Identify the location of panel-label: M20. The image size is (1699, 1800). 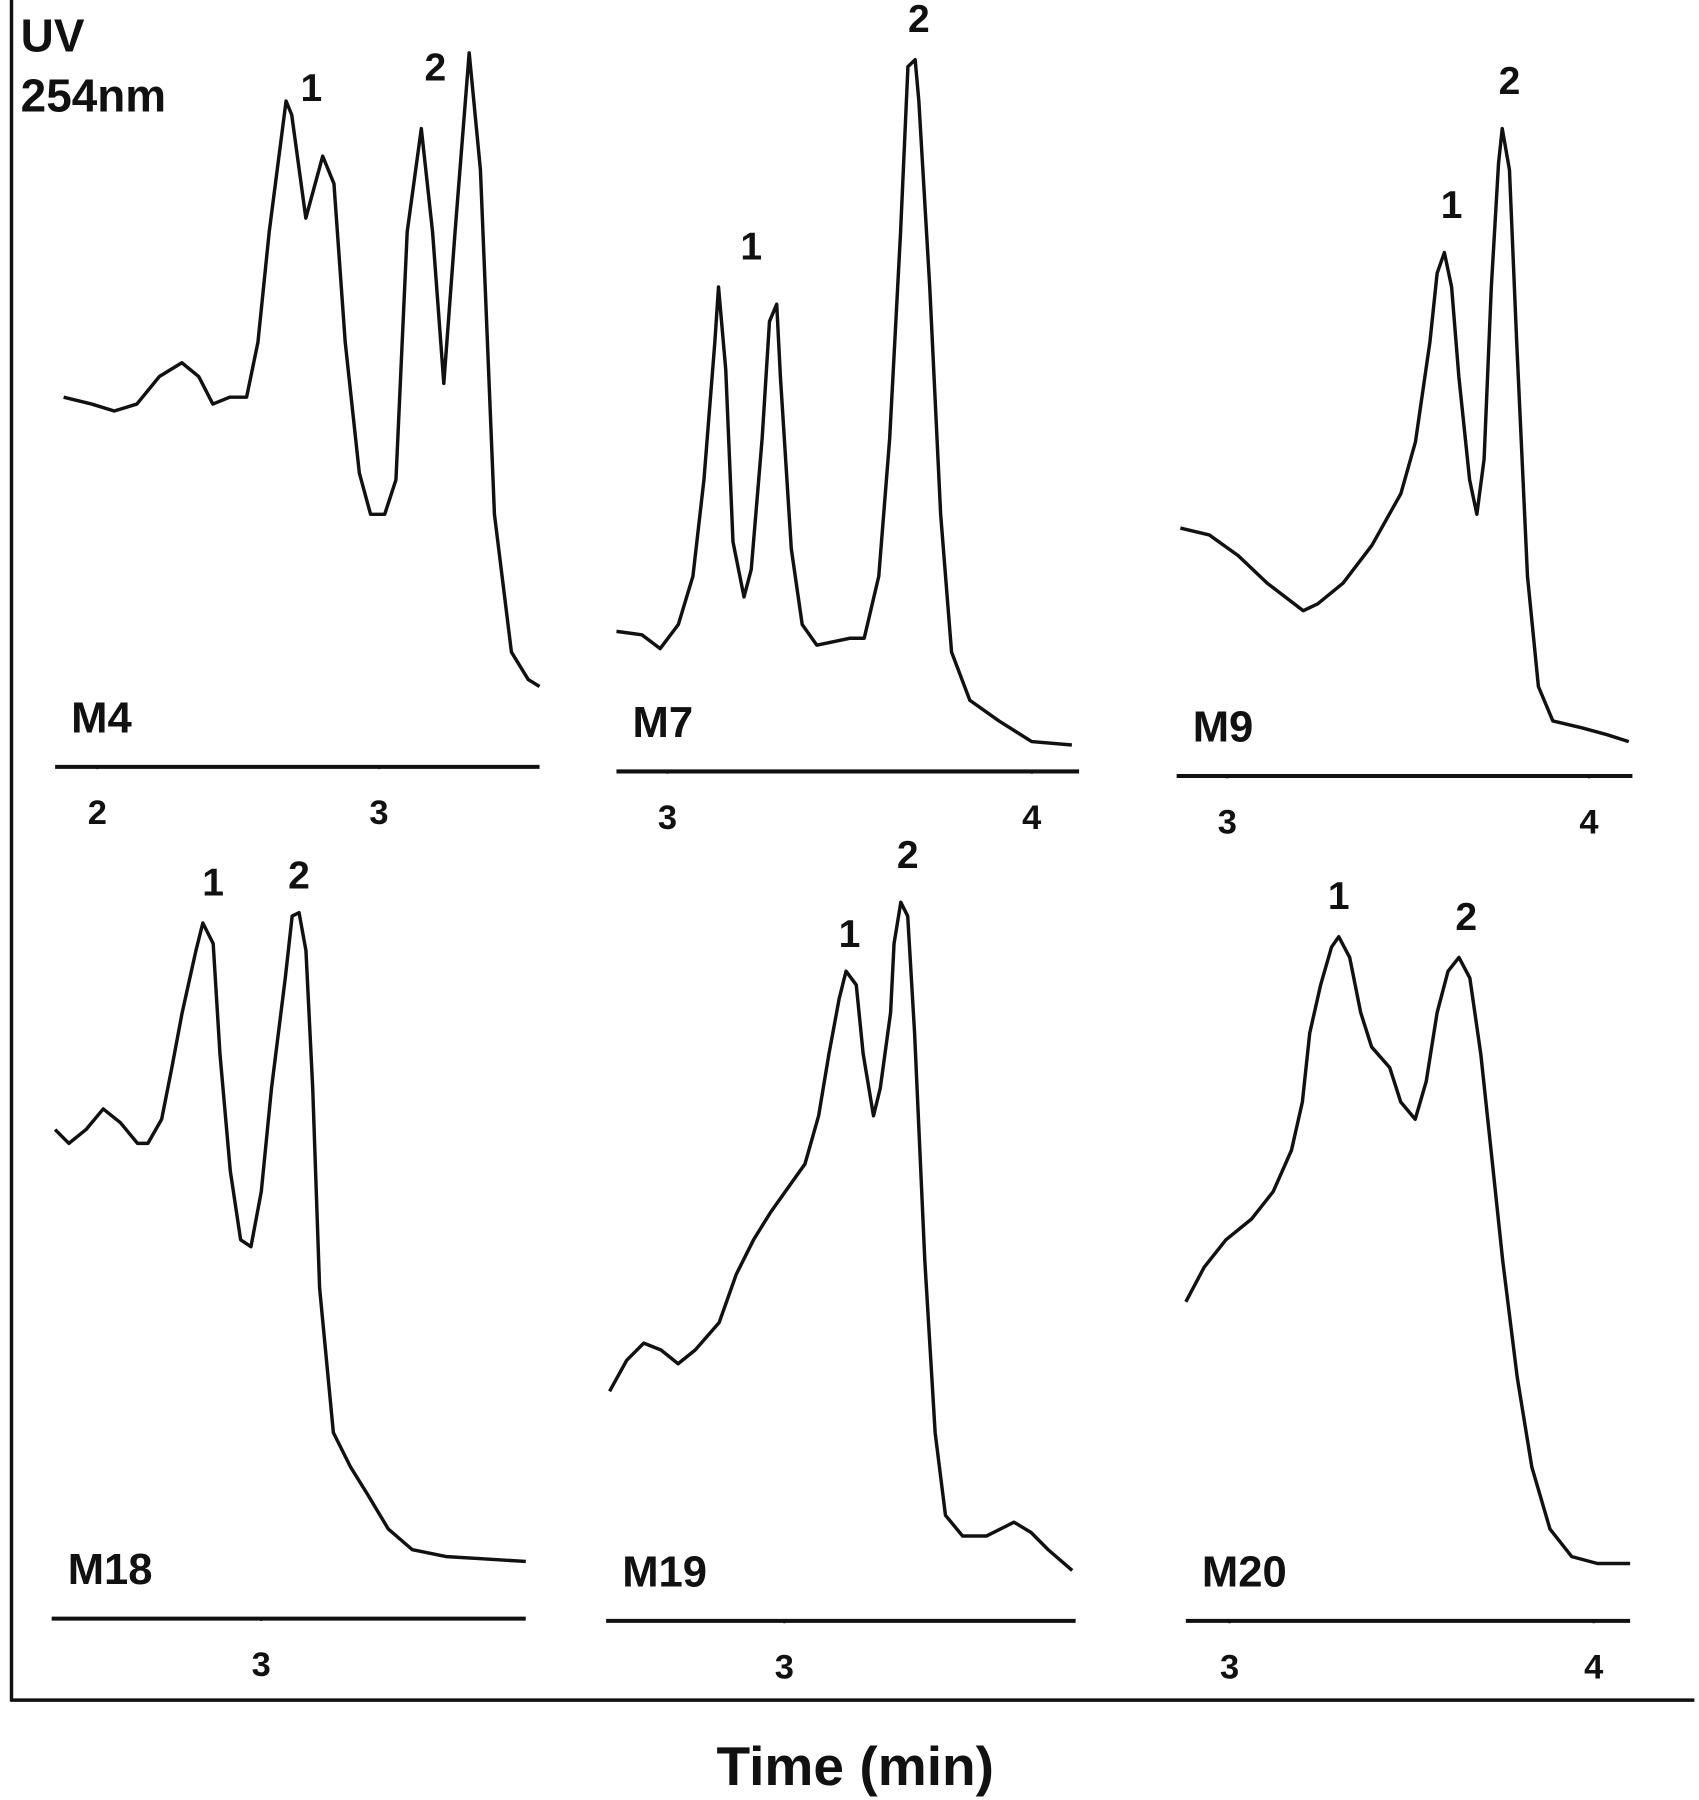
(1244, 1572).